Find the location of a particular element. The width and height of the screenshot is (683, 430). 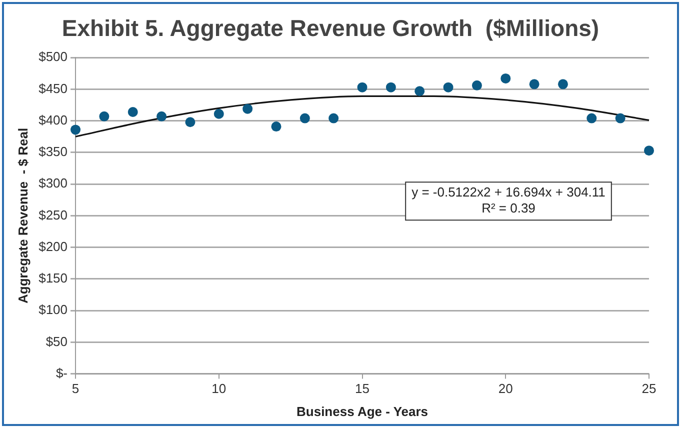

y-tick-label: $200 is located at coordinates (53, 246).